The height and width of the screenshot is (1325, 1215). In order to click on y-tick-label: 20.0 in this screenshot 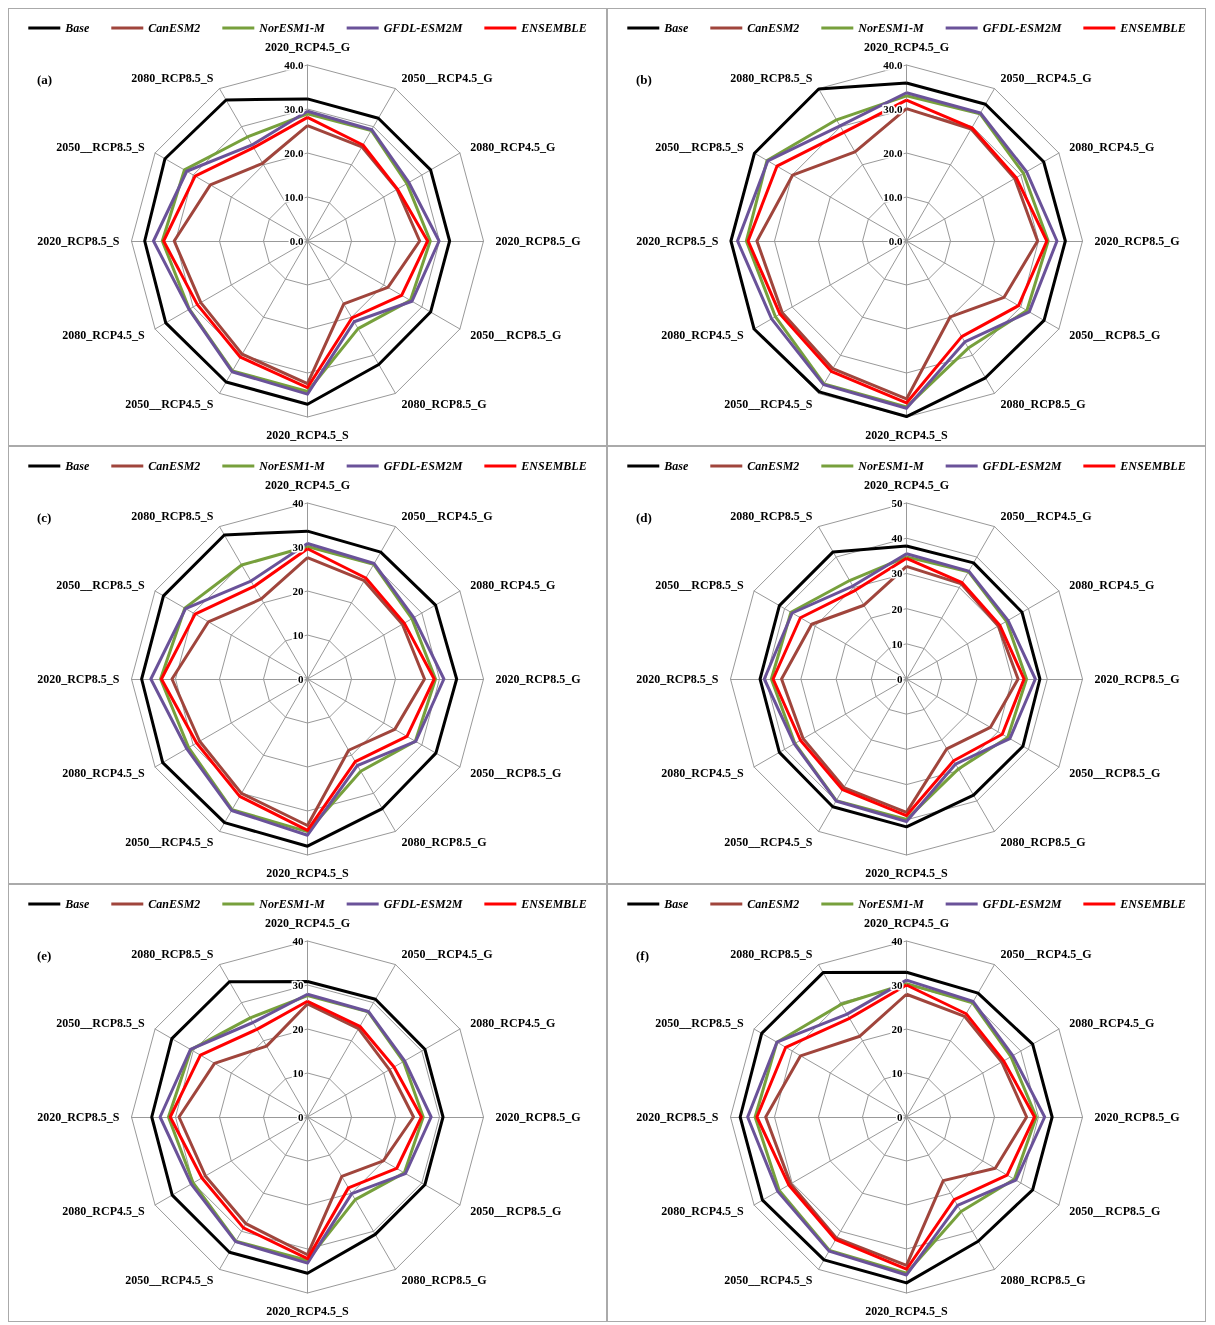, I will do `click(294, 153)`.